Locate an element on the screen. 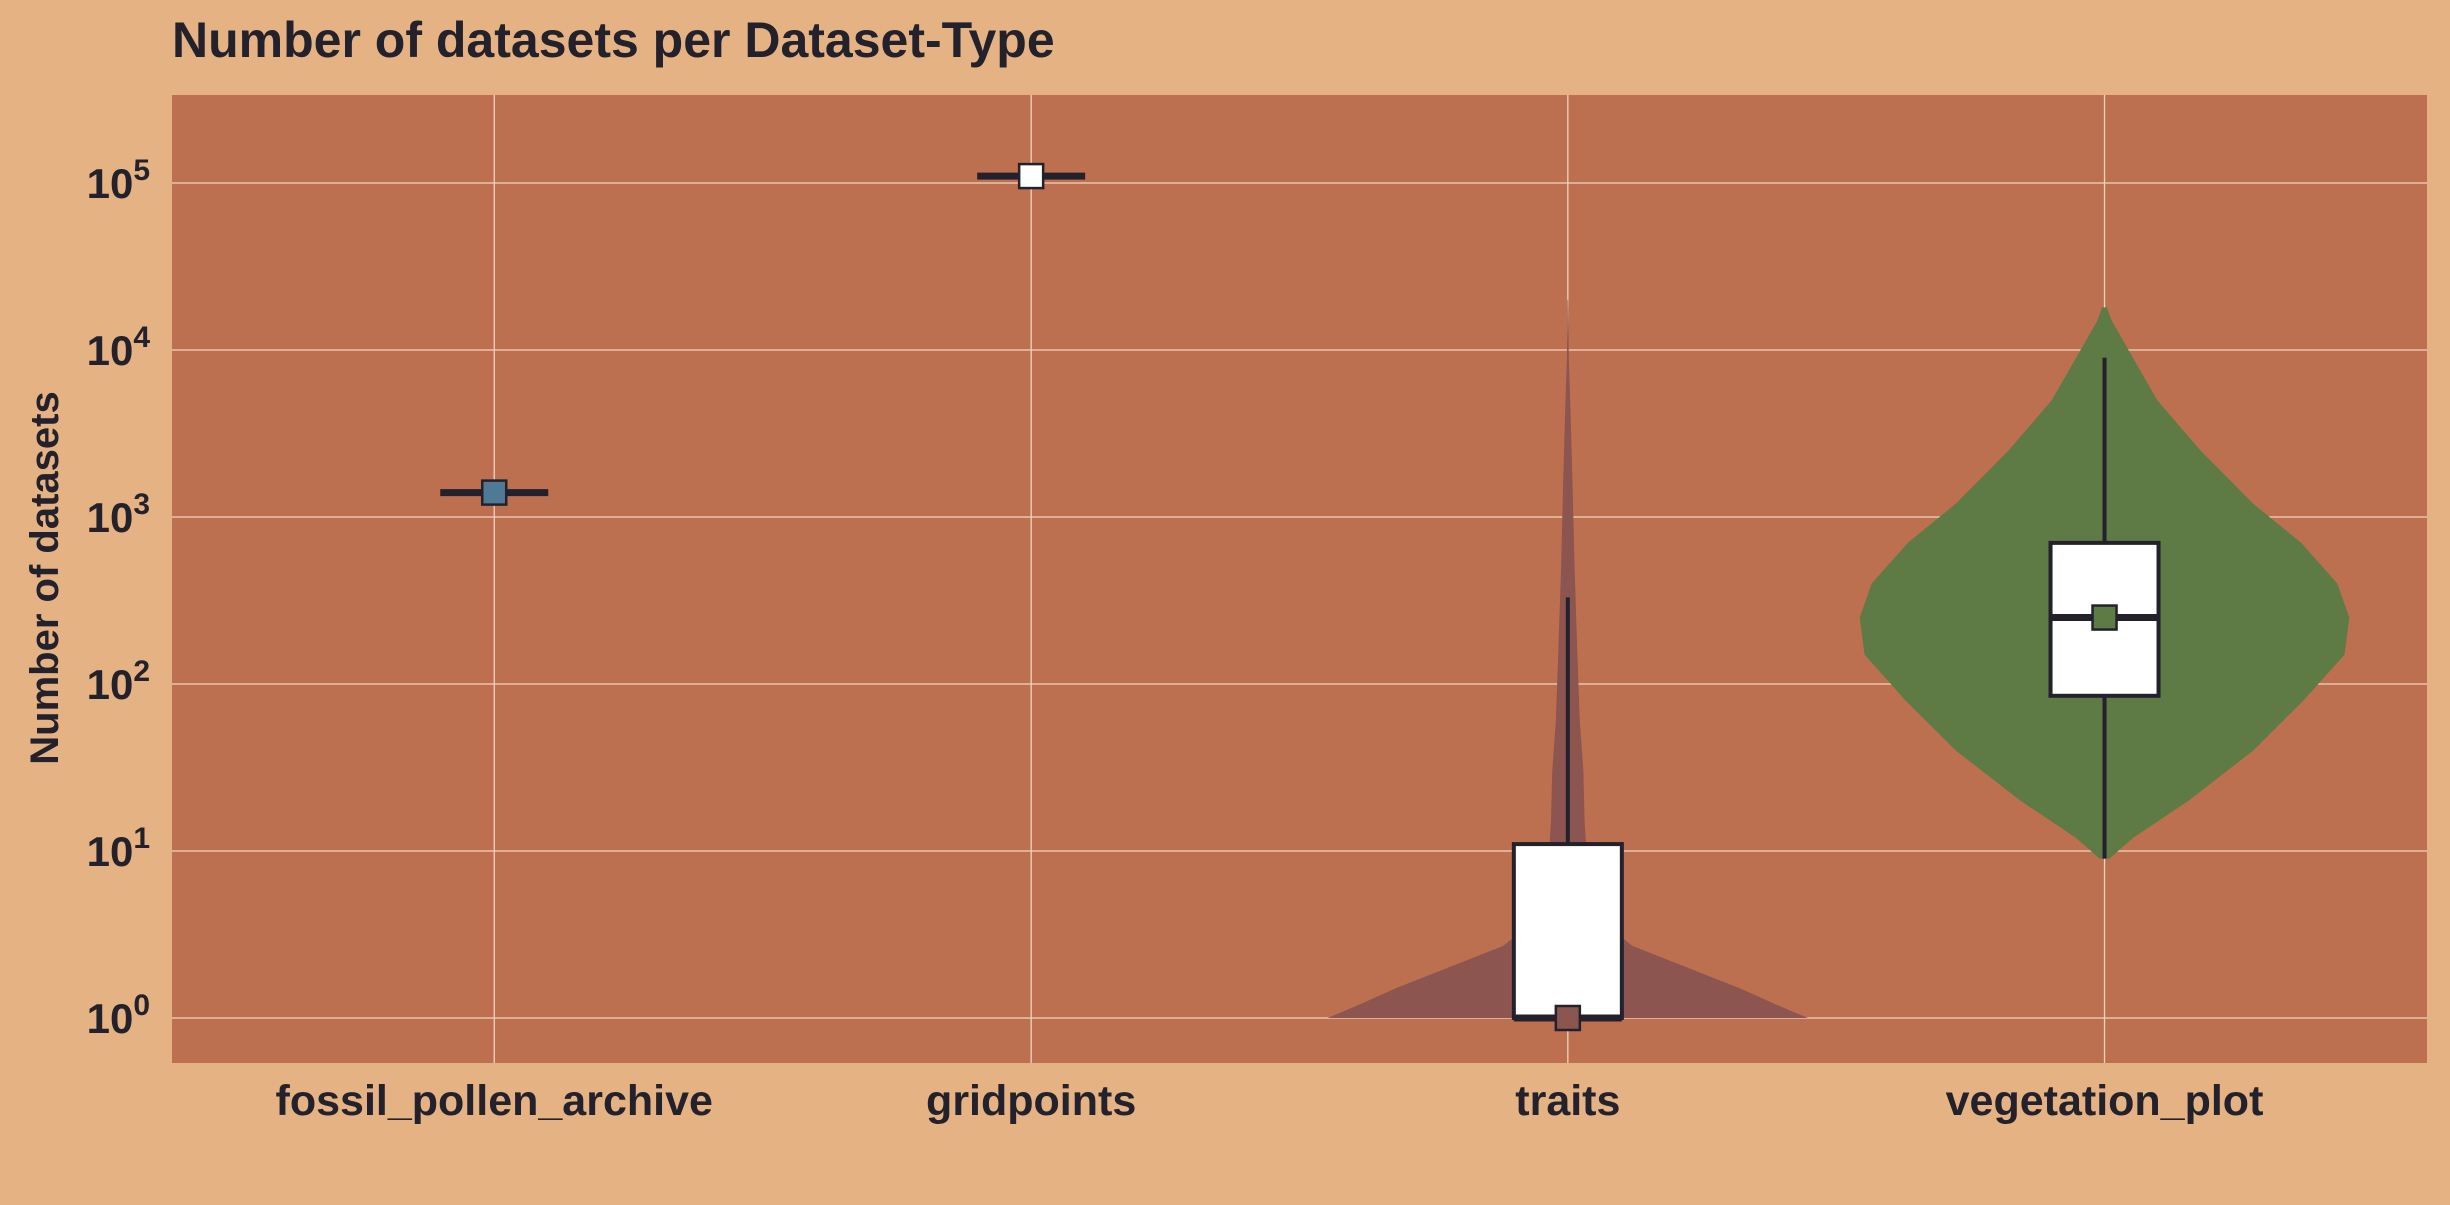  y-tick-label: 10⁰ is located at coordinates (118, 1015).